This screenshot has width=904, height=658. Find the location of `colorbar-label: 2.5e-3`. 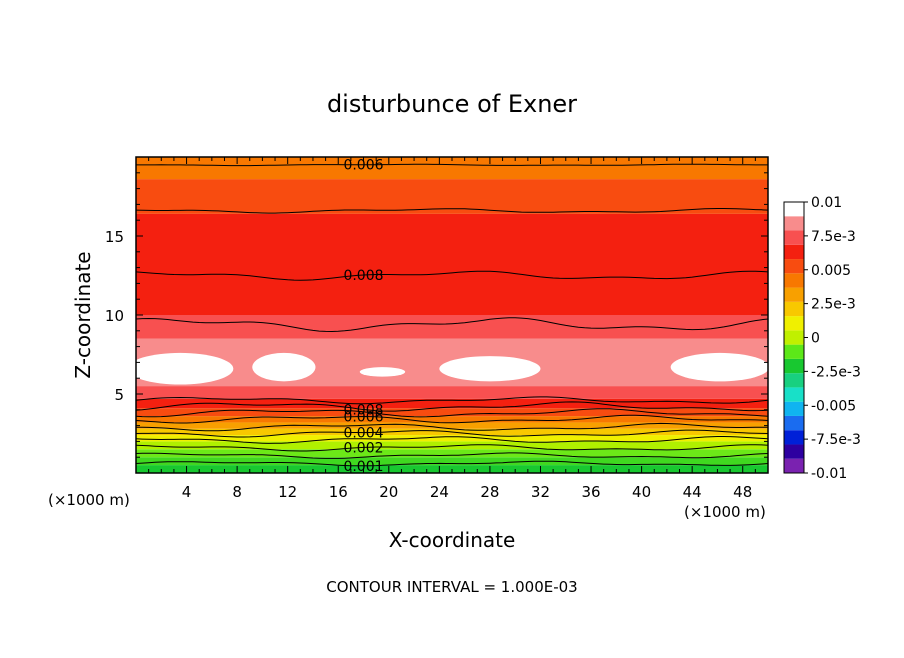

colorbar-label: 2.5e-3 is located at coordinates (833, 305).